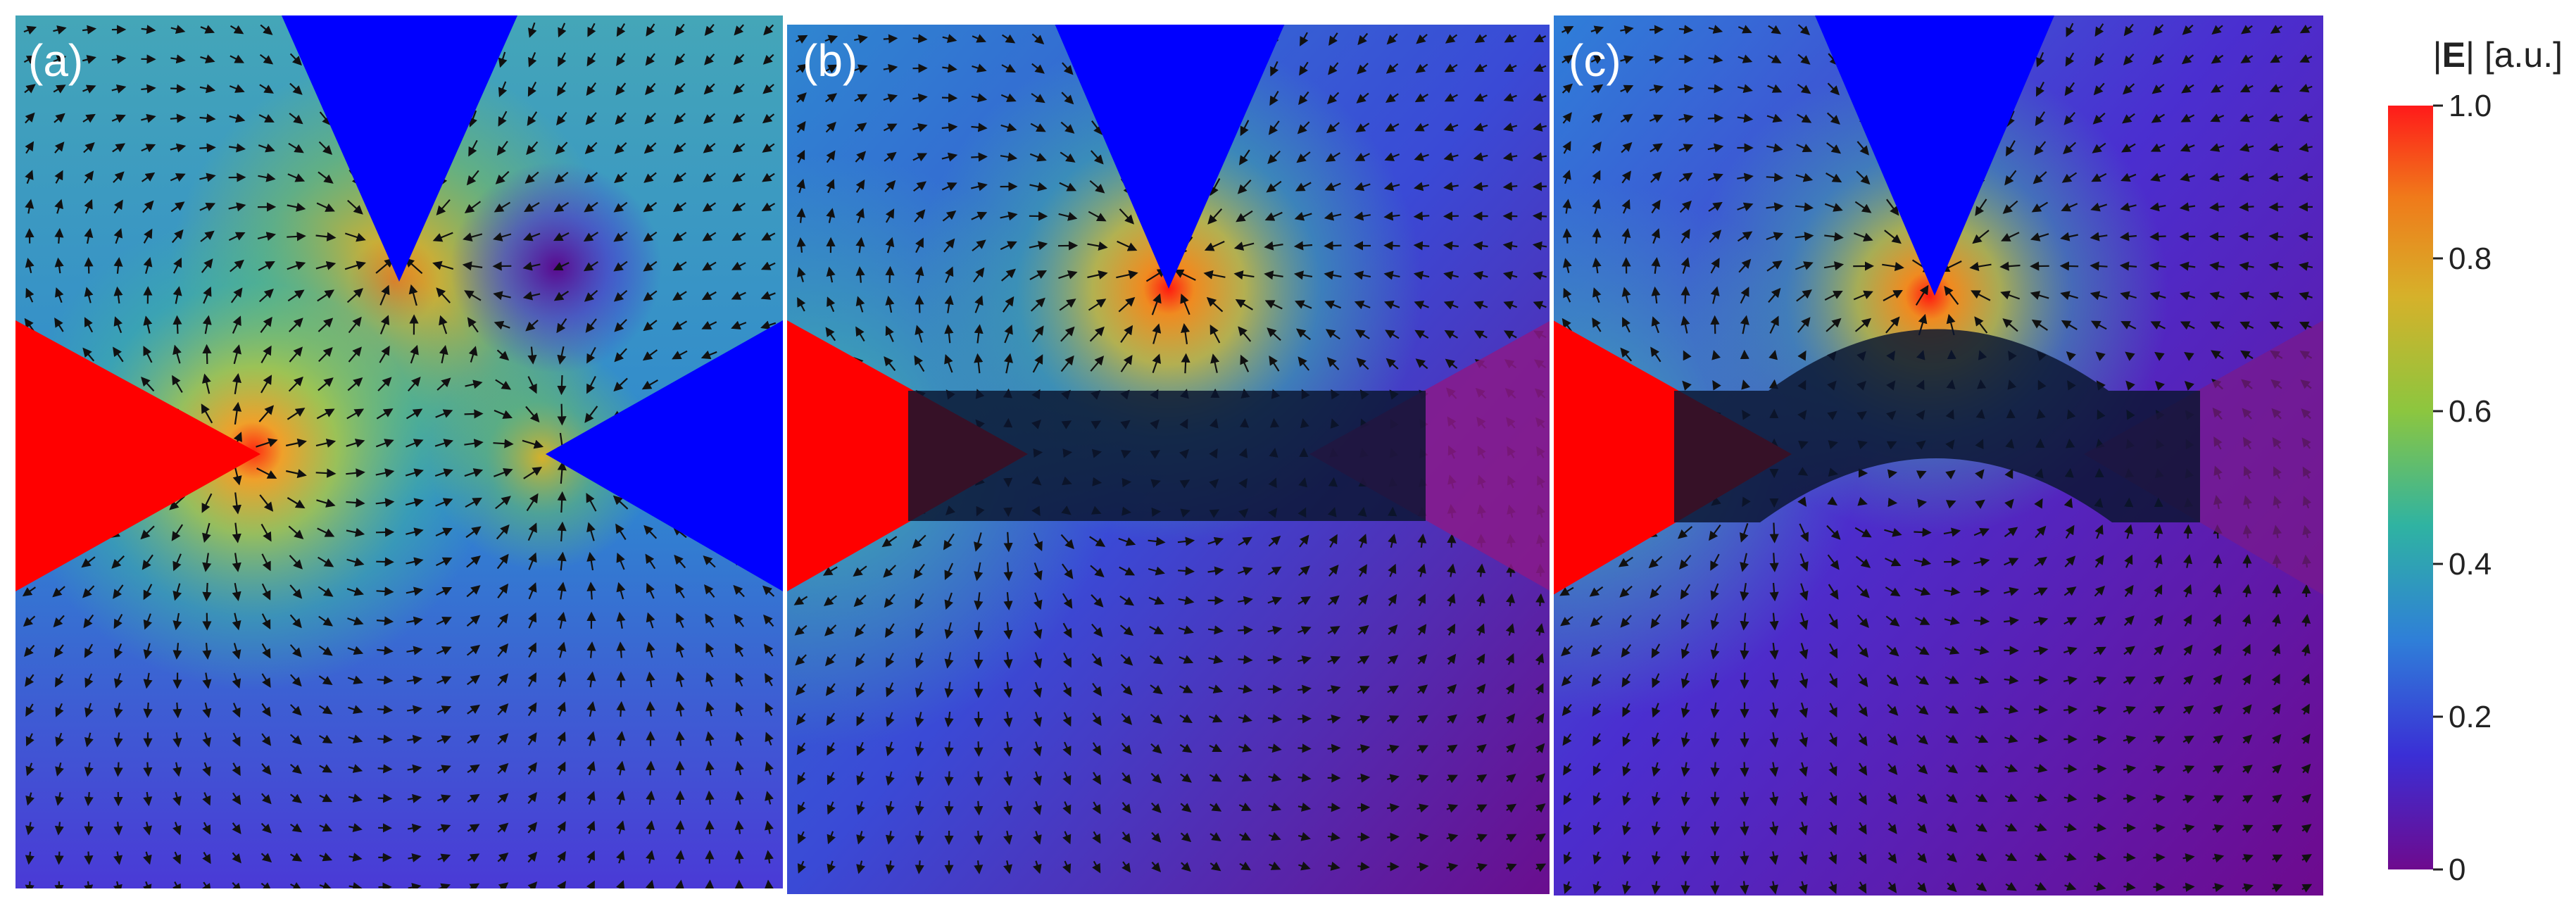  What do you see at coordinates (2471, 564) in the screenshot?
I see `colorbar-tick-label: 0.4` at bounding box center [2471, 564].